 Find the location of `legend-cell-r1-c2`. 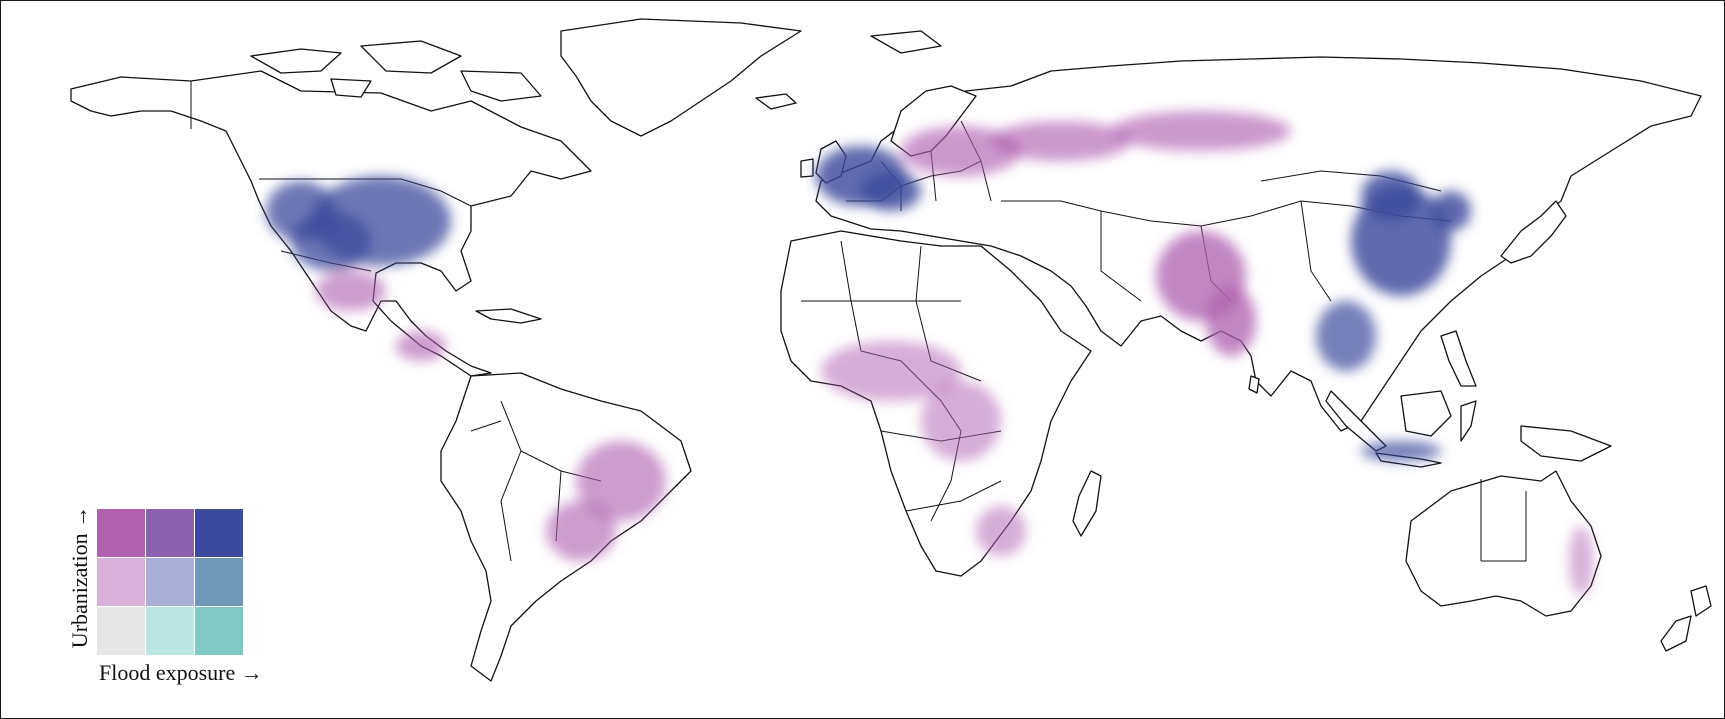

legend-cell-r1-c2 is located at coordinates (219, 582).